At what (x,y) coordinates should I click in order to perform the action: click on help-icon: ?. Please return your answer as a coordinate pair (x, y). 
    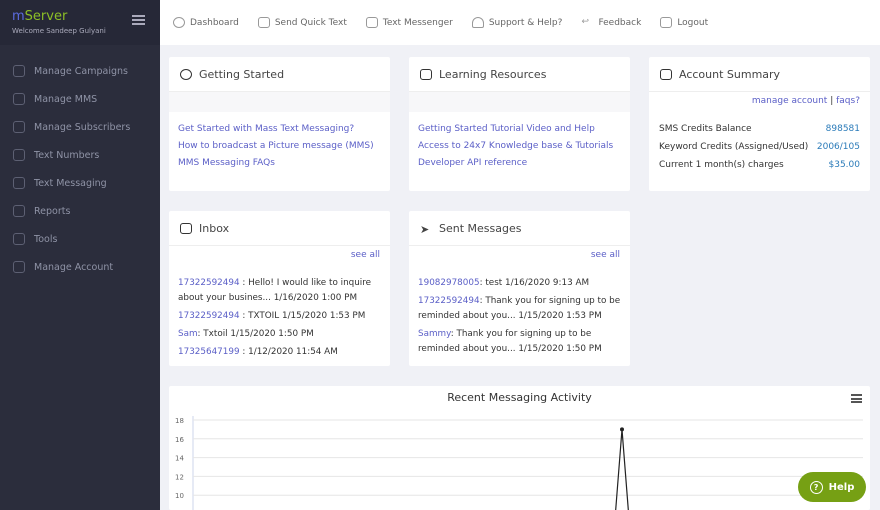
    Looking at the image, I should click on (816, 487).